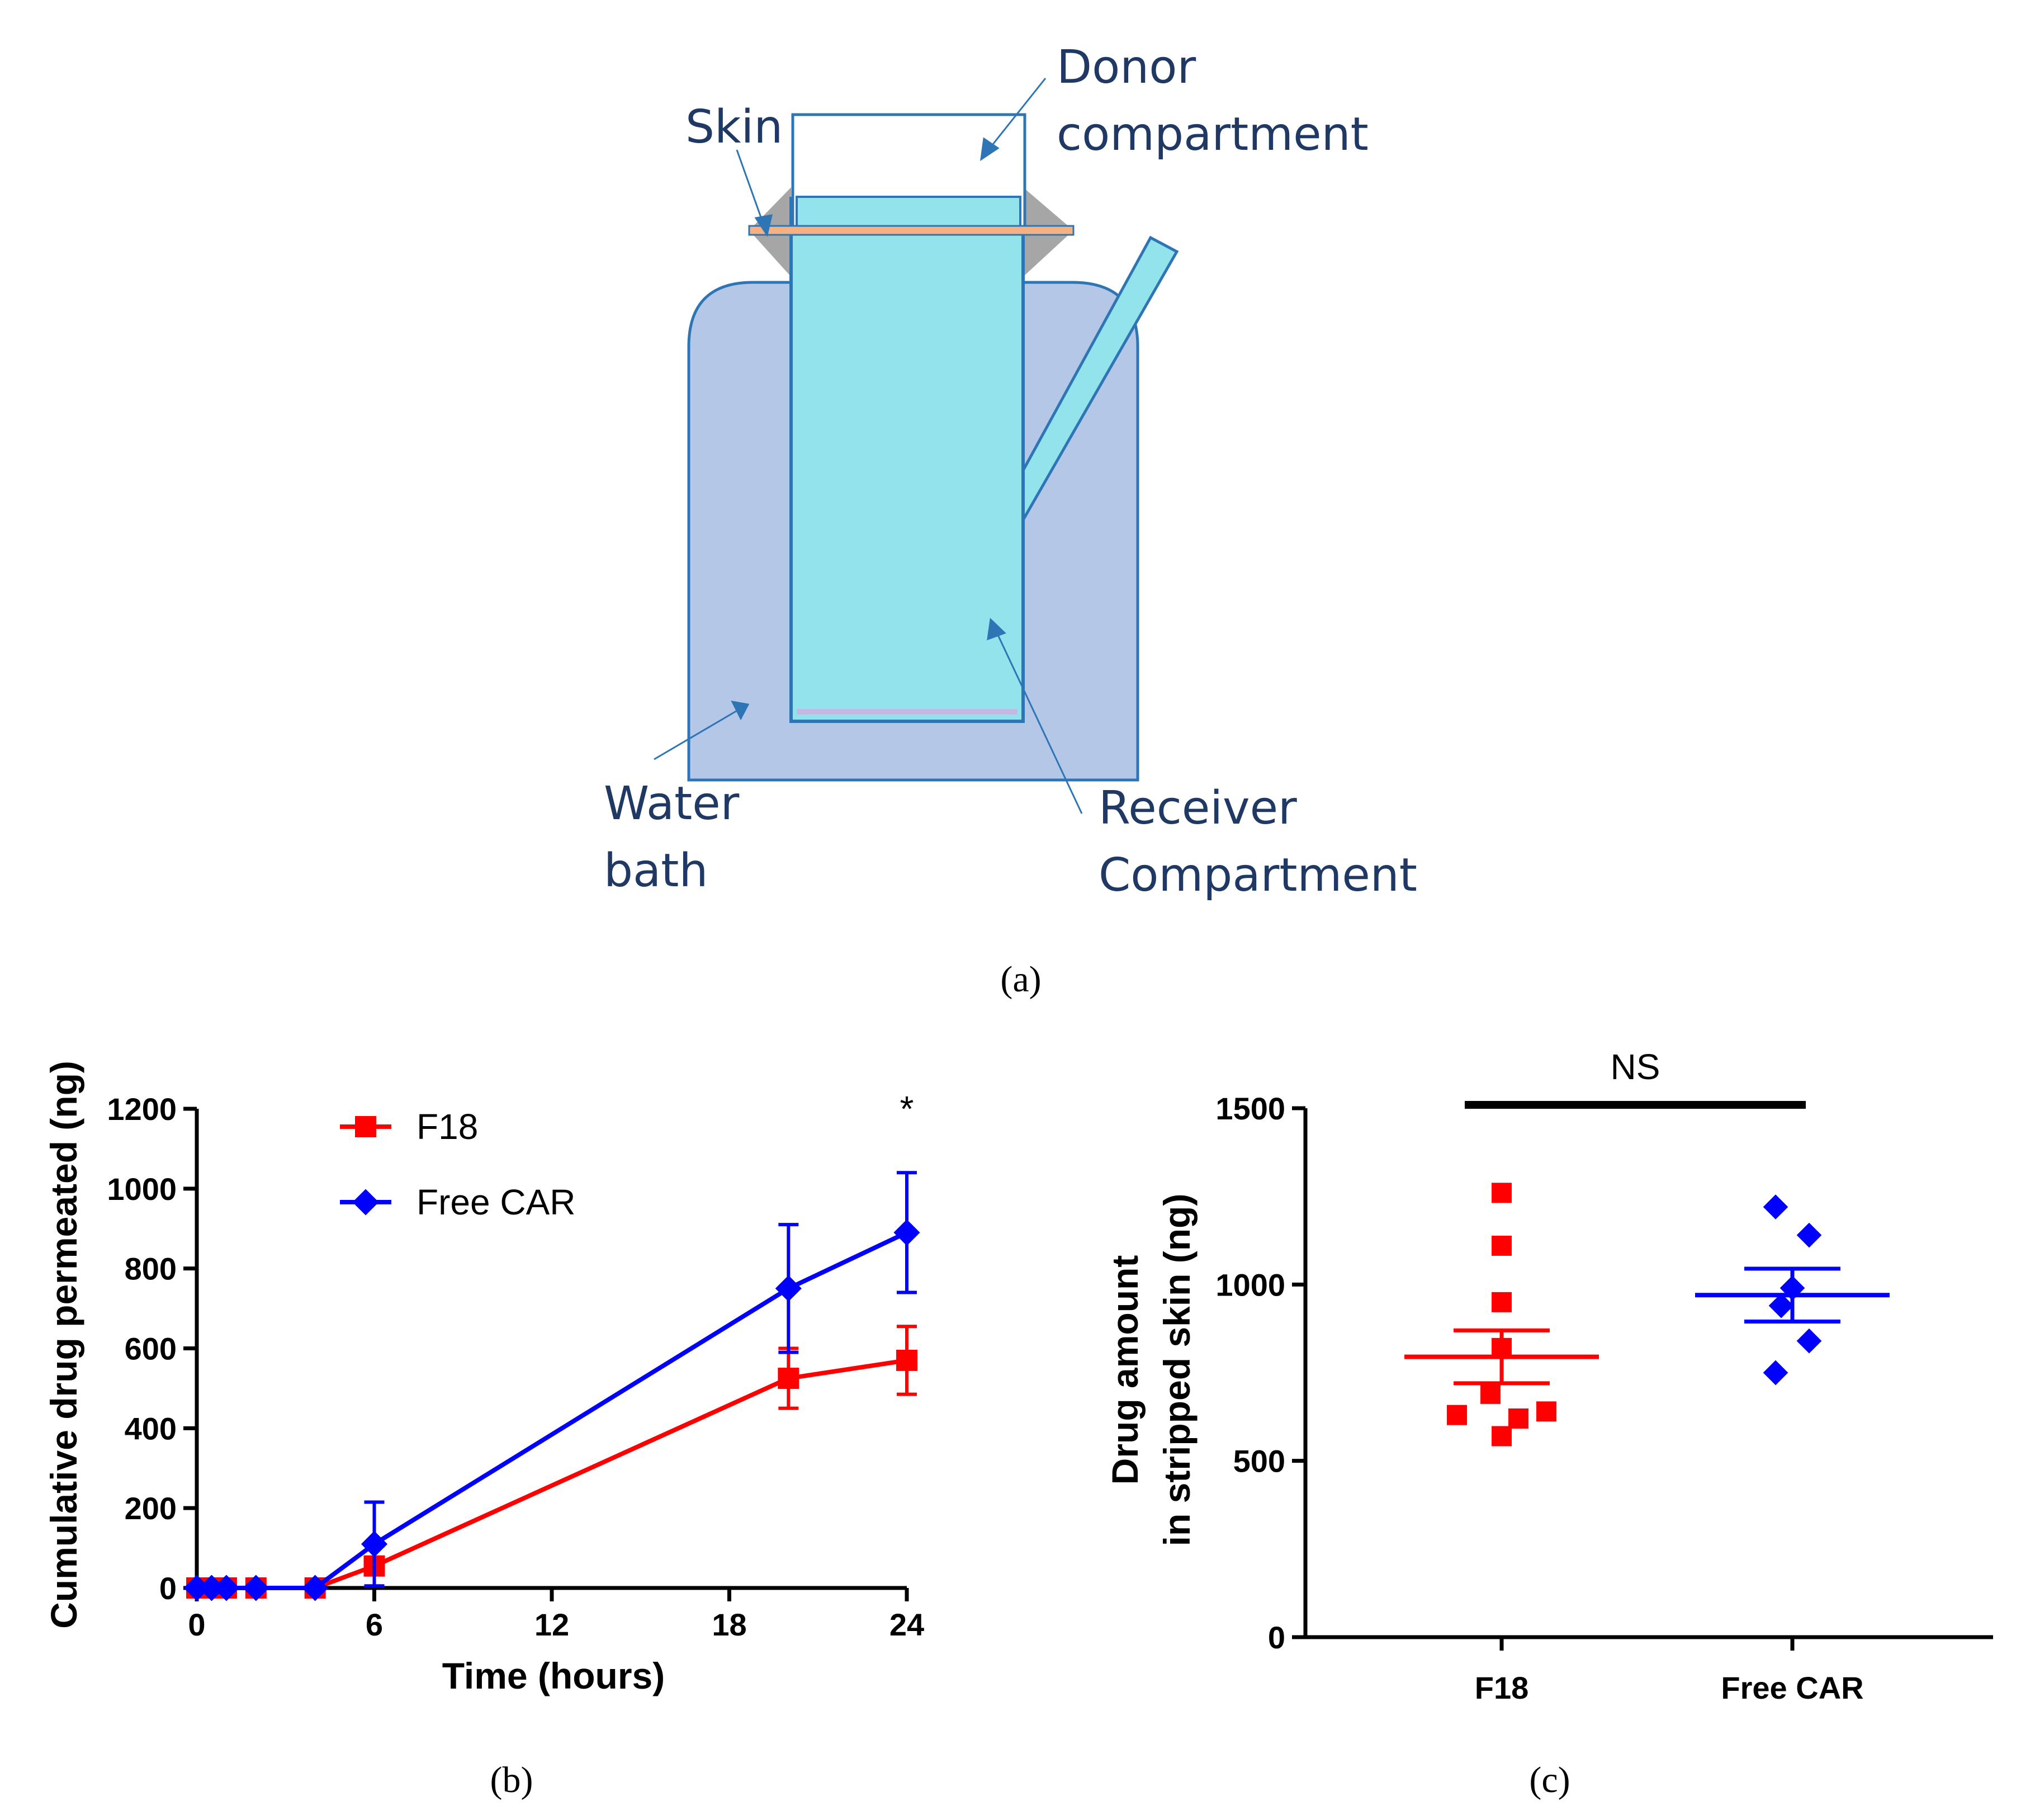 This screenshot has height=1820, width=2035. Describe the element at coordinates (553, 1675) in the screenshot. I see `chart-b-x-title: Time (hours)` at that location.